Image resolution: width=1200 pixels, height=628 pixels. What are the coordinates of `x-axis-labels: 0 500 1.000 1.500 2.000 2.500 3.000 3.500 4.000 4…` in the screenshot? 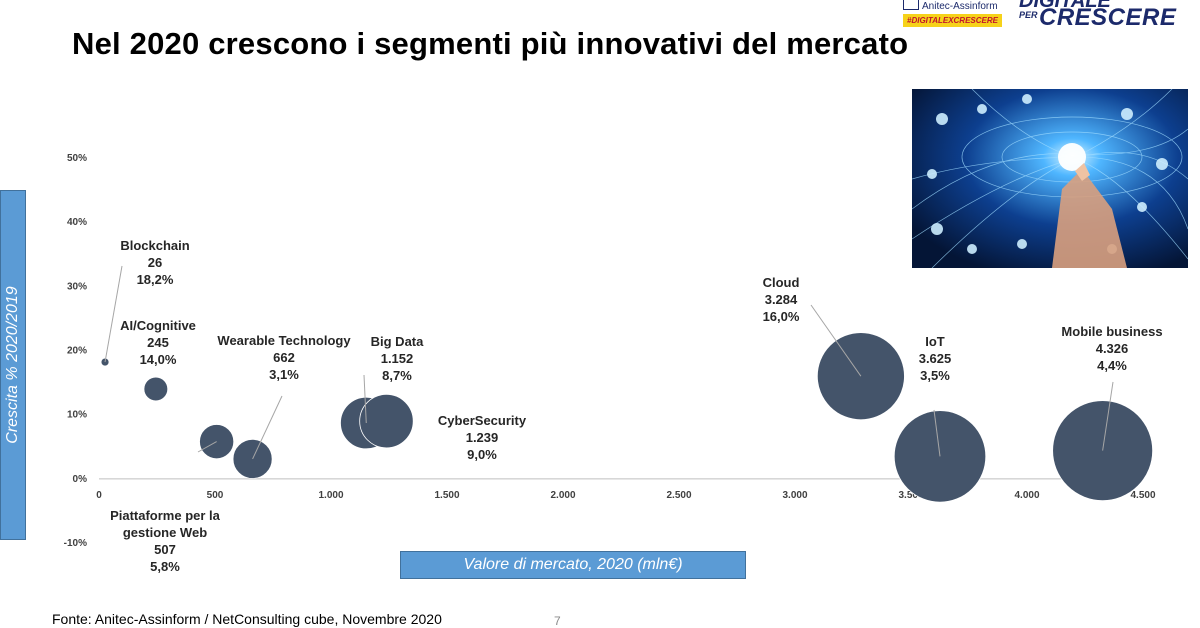 It's located at (626, 495).